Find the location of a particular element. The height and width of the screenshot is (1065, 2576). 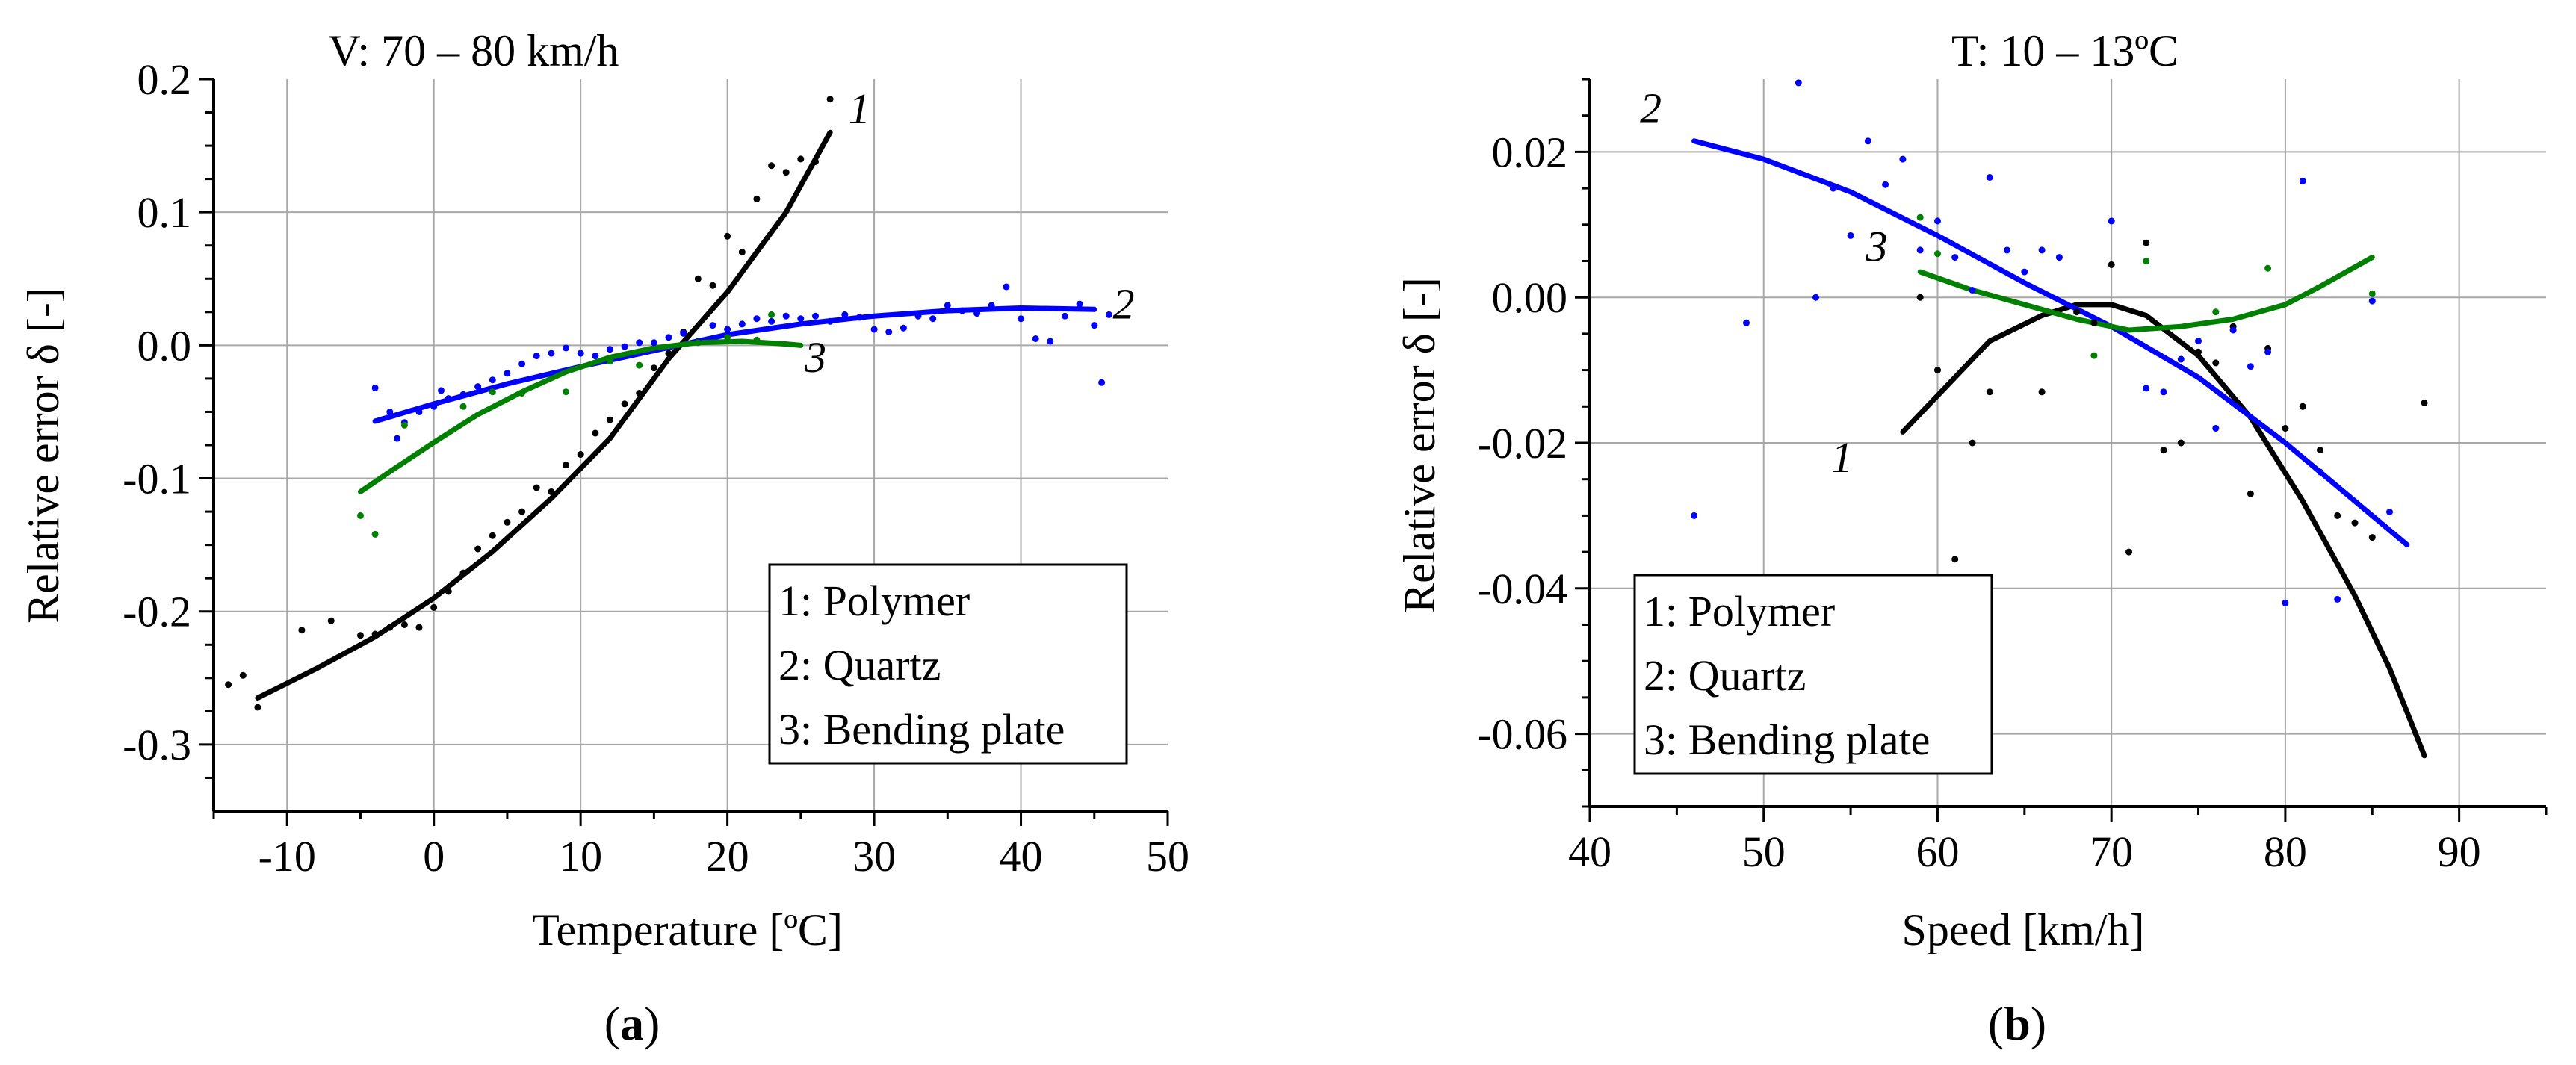

chart-b-x-tick-label-2: 60 is located at coordinates (1937, 852).